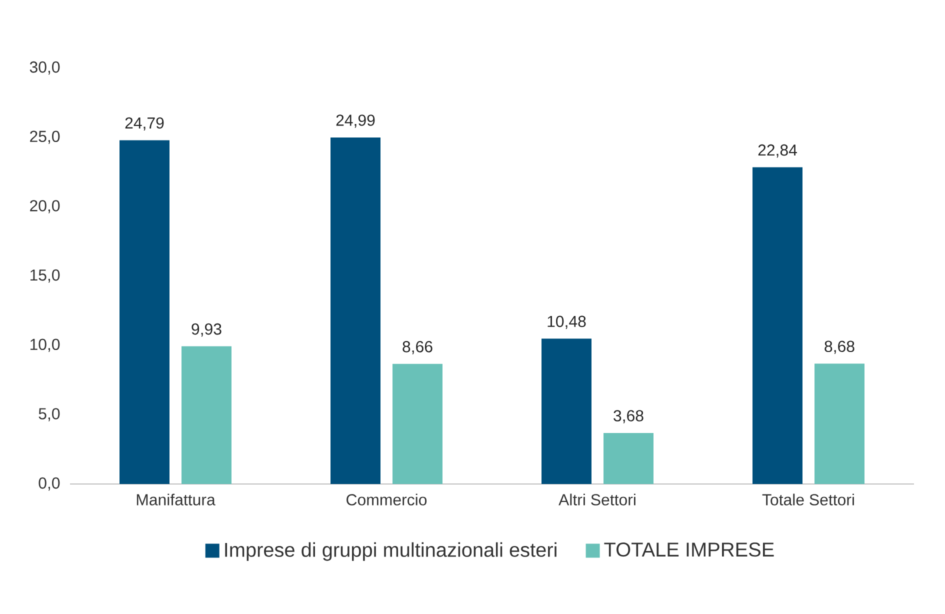  What do you see at coordinates (207, 330) in the screenshot?
I see `data-label: 9,93` at bounding box center [207, 330].